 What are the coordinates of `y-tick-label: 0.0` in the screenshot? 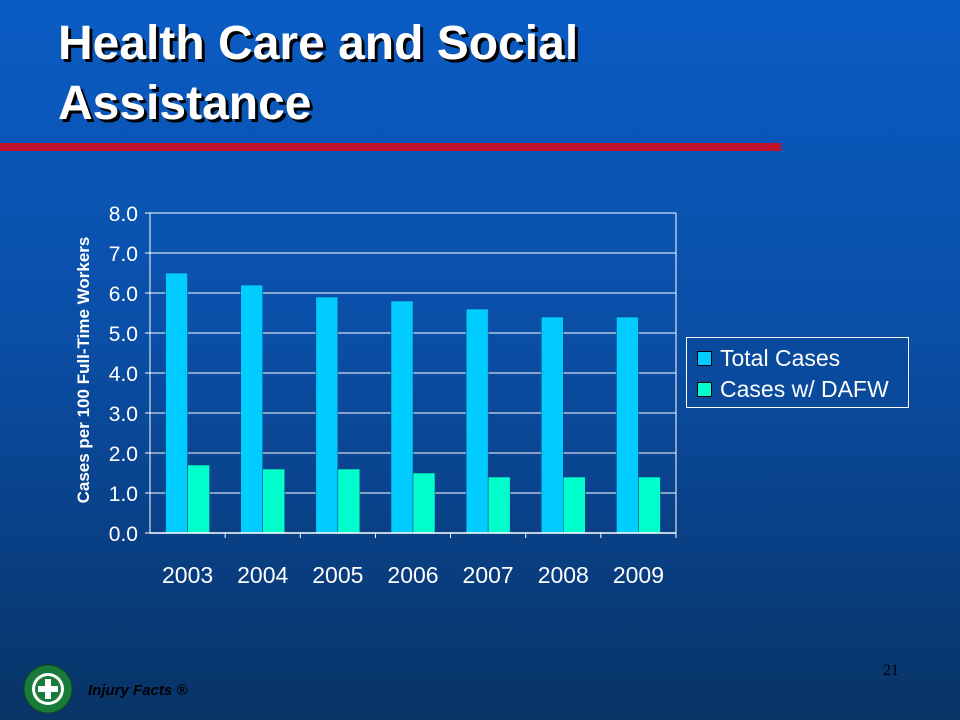 It's located at (123, 534).